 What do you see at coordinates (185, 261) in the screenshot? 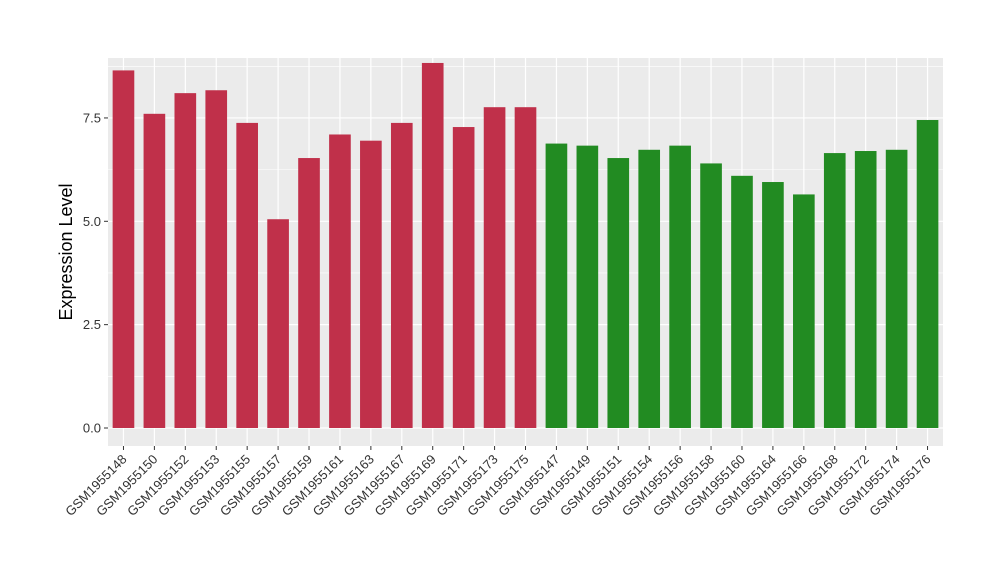
I see `bar-GSM1955152` at bounding box center [185, 261].